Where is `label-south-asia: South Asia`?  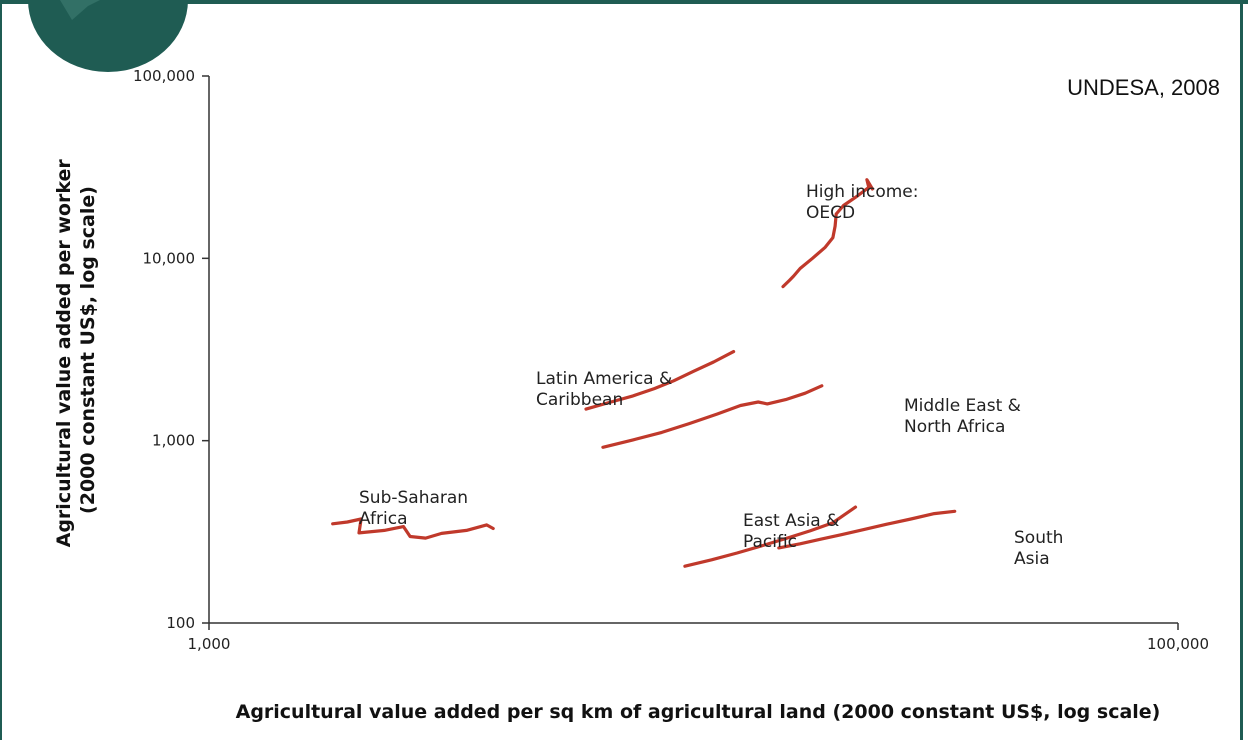
label-south-asia: South Asia is located at coordinates (1041, 548).